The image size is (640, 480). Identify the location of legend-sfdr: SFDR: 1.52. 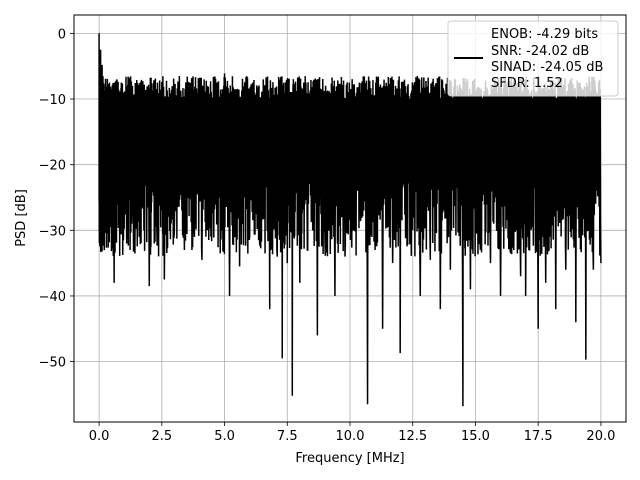
(527, 83).